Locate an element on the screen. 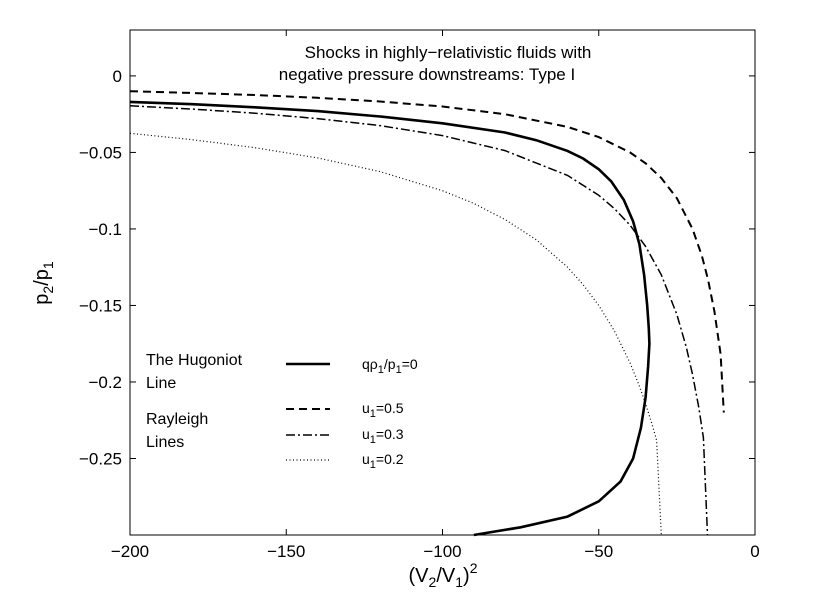 This screenshot has width=830, height=603. legend-label-u1-03: u1=0.3 is located at coordinates (383, 436).